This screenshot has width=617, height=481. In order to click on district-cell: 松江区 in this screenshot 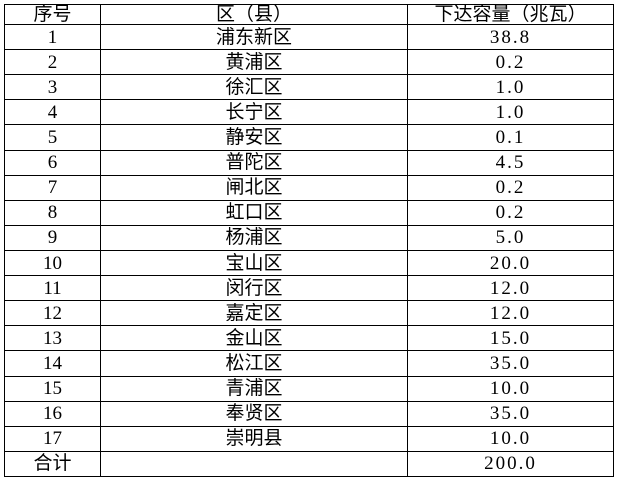, I will do `click(254, 363)`.